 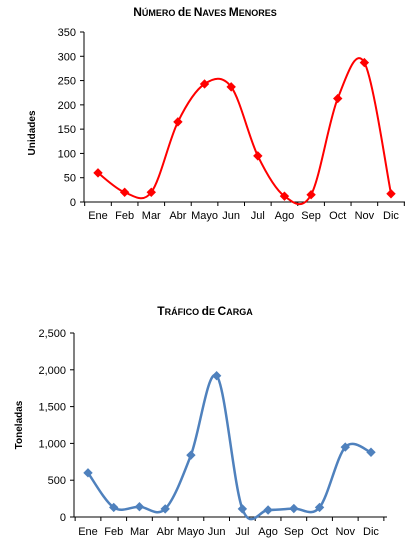 I want to click on y-tick-label: 200, so click(x=67, y=106).